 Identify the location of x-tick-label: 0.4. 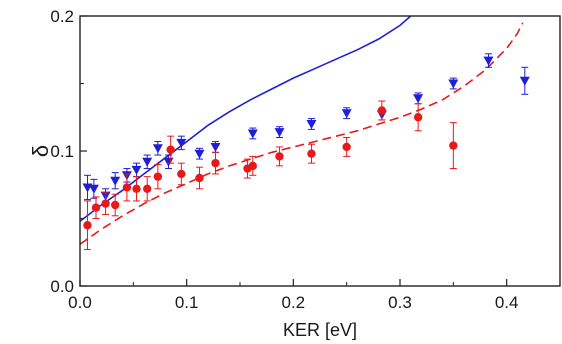
(507, 302).